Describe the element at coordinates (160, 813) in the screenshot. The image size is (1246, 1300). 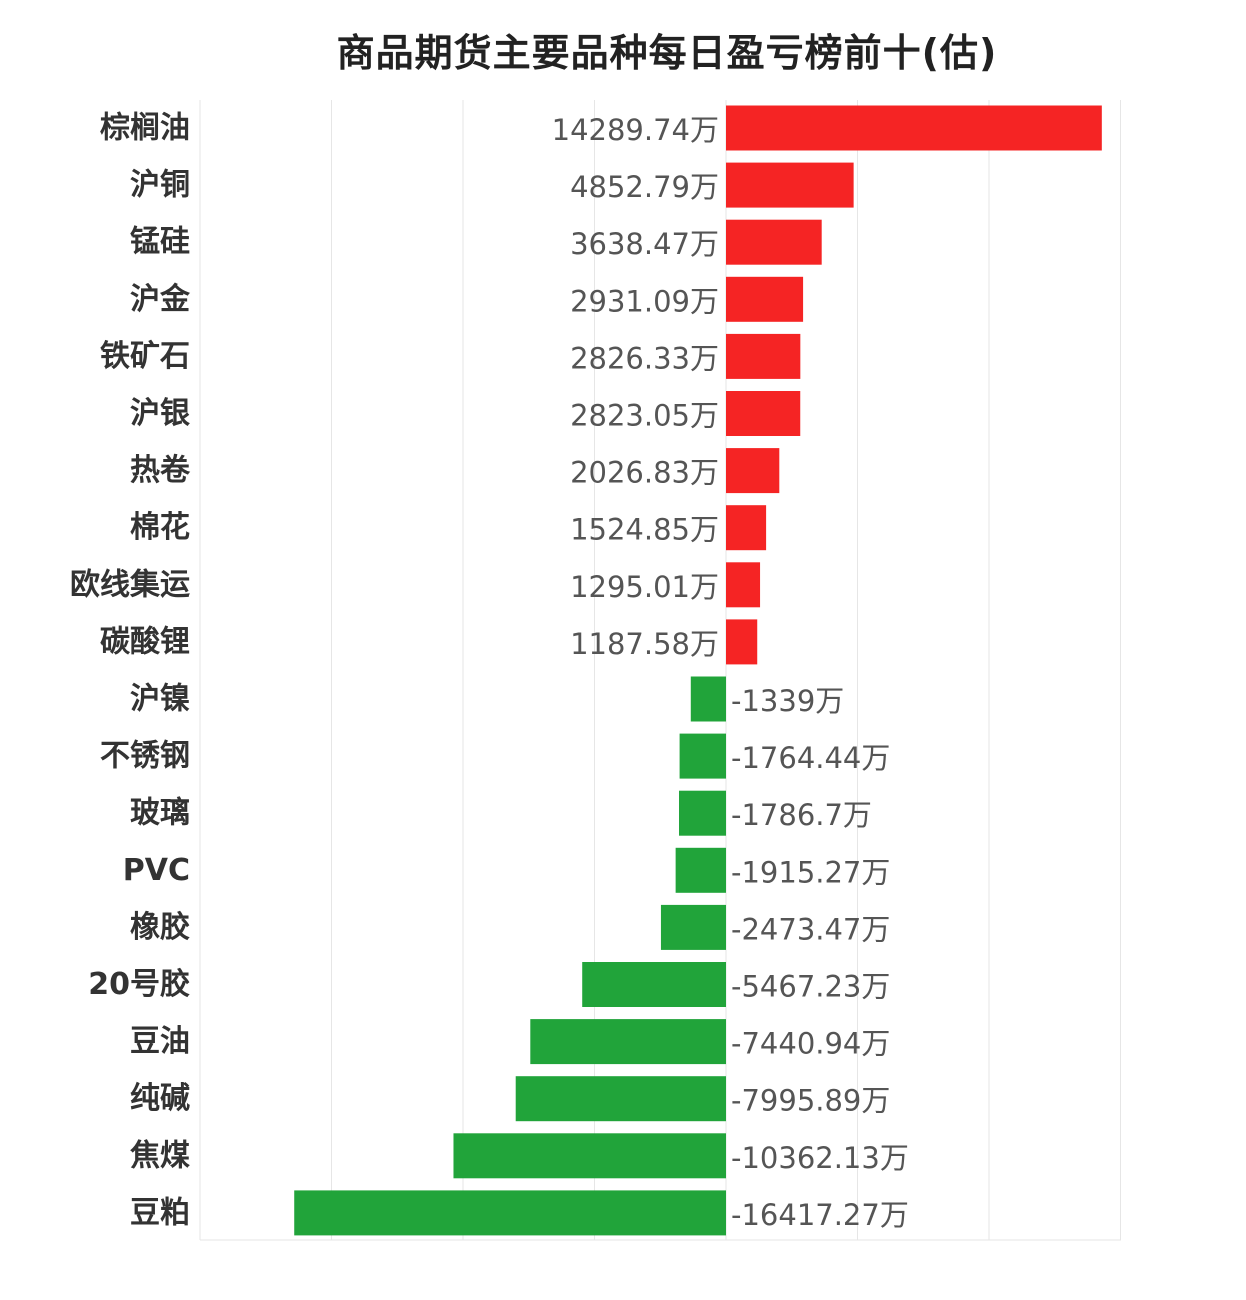
I see `category-label: 玻璃` at that location.